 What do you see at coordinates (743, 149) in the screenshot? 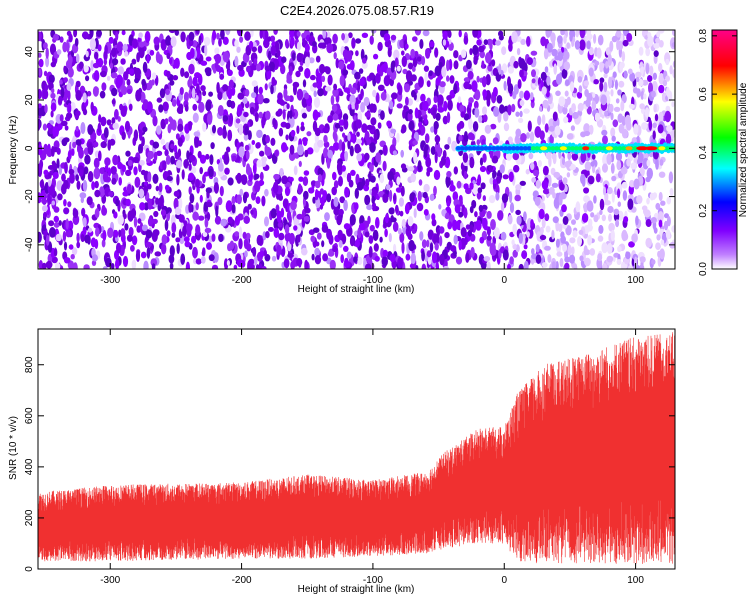
I see `colorbar-label: Normalized spectral amplitude` at bounding box center [743, 149].